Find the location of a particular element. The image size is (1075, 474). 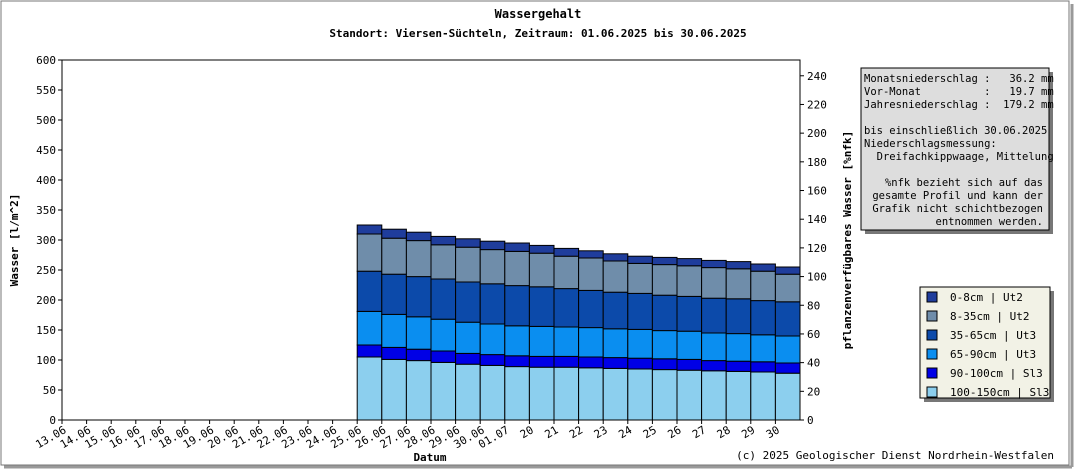

info-line: bis einschließlich 30.06.2025 is located at coordinates (955, 131).